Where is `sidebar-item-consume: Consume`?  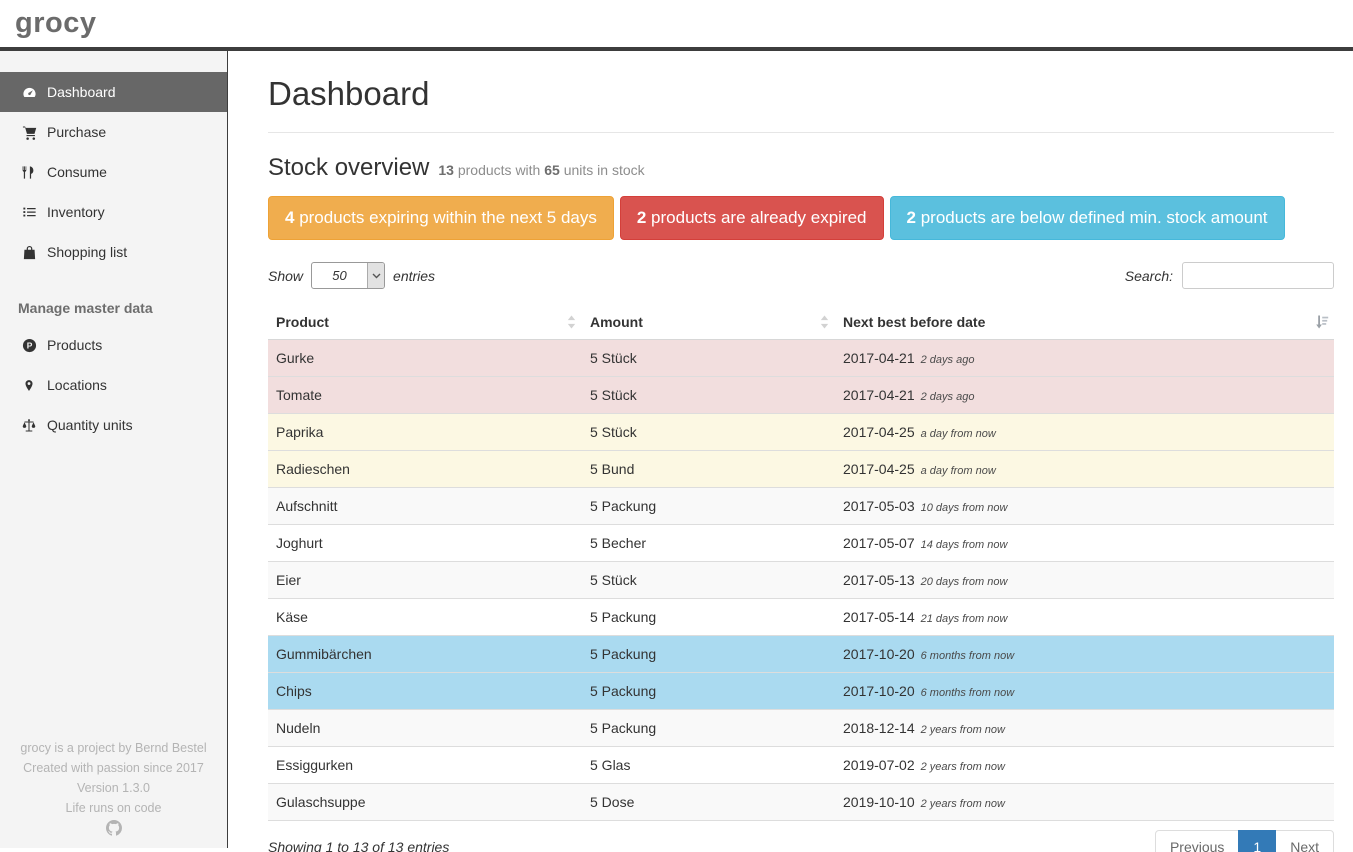
sidebar-item-consume: Consume is located at coordinates (113, 172).